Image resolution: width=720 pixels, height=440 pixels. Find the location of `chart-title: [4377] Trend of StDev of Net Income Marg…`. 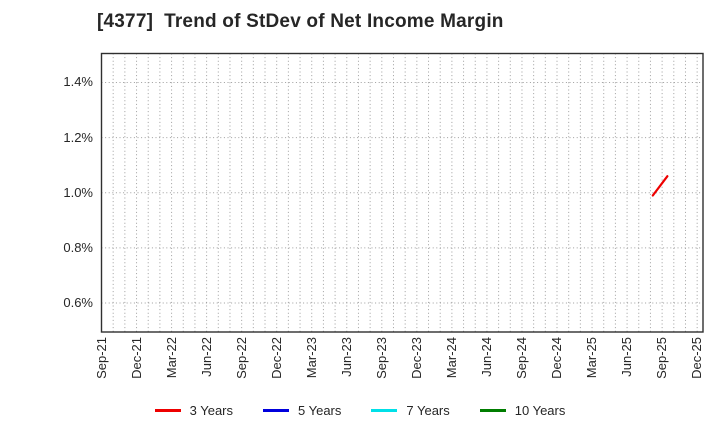

chart-title: [4377] Trend of StDev of Net Income Marg… is located at coordinates (300, 21).